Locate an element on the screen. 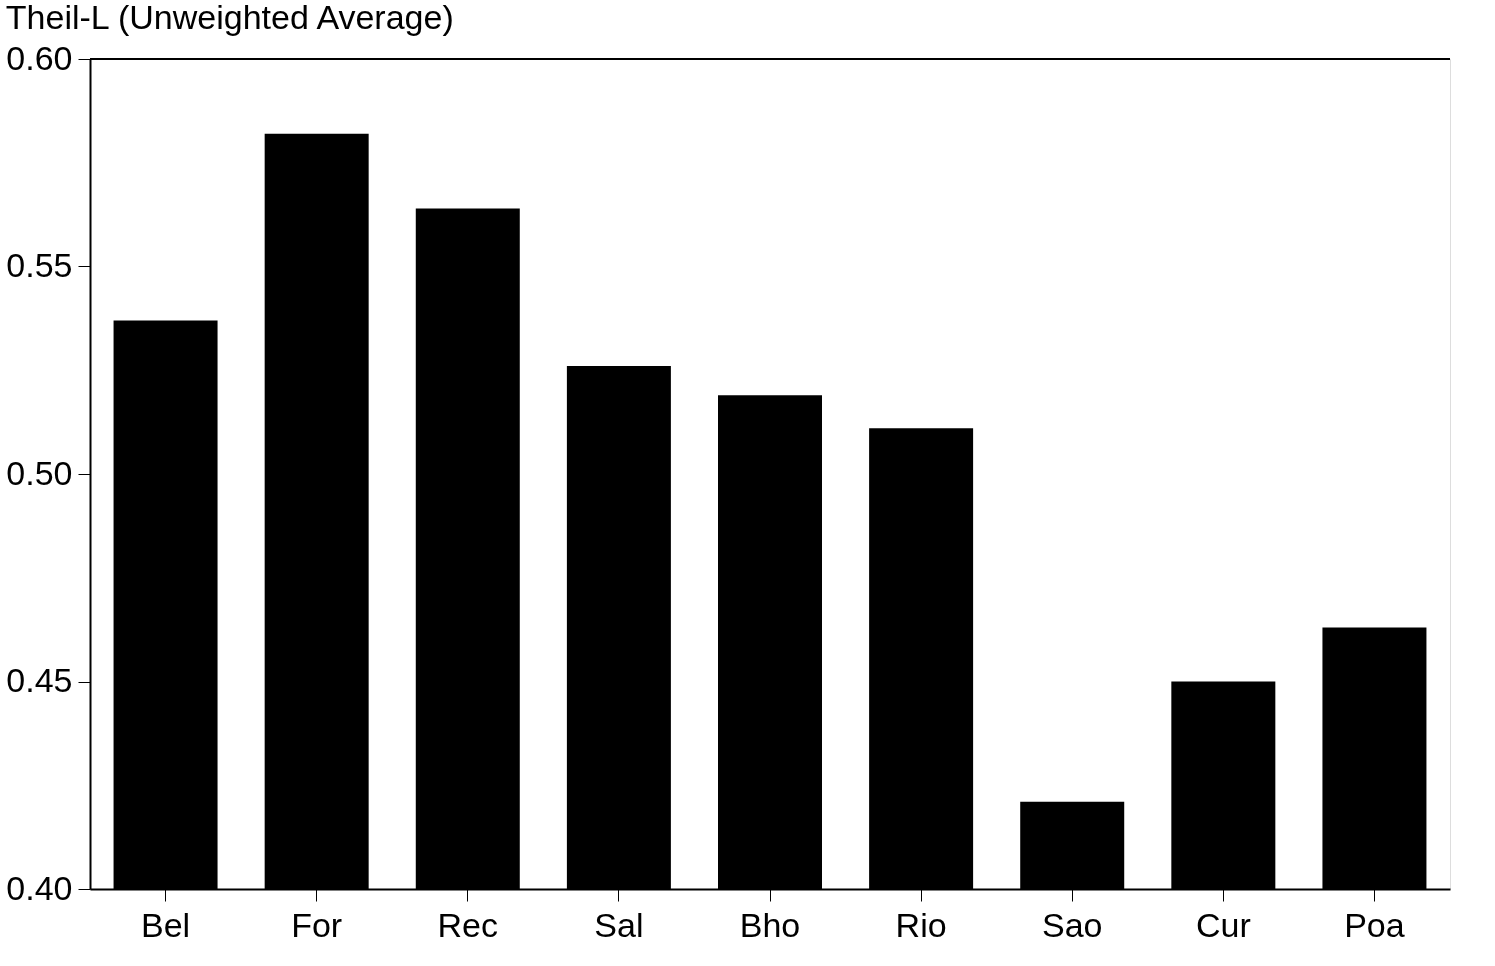 Image resolution: width=1495 pixels, height=966 pixels. x-tick-label: For is located at coordinates (317, 924).